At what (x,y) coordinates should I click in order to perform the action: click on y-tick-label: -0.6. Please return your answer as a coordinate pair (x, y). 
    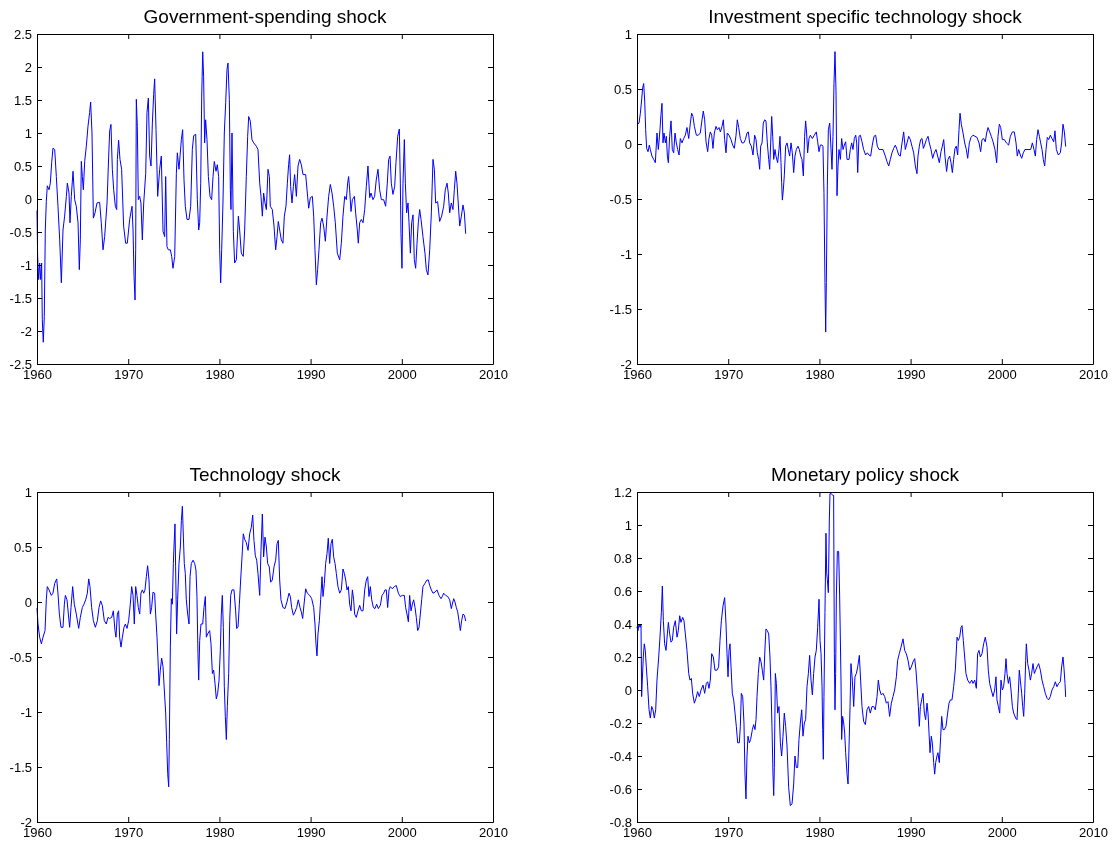
    Looking at the image, I should click on (620, 789).